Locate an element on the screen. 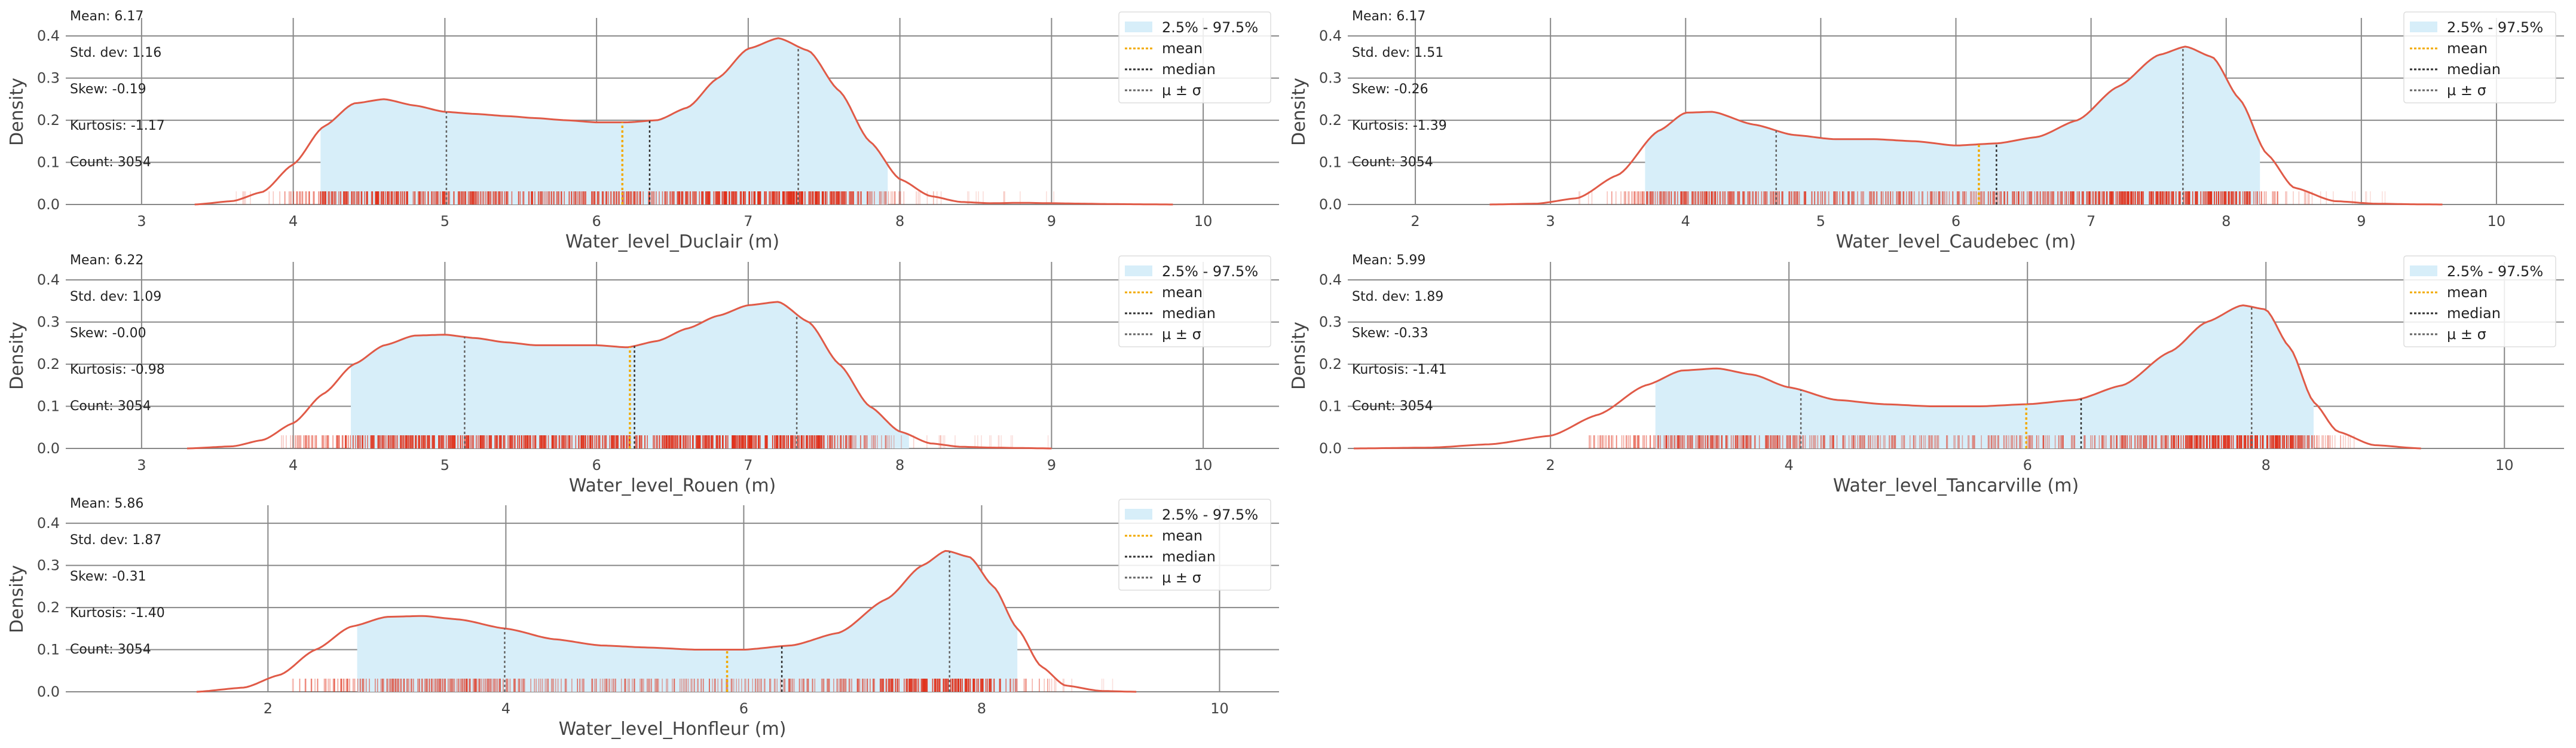  x-axis-label: Water_level_Caudebec (m) is located at coordinates (1955, 241).